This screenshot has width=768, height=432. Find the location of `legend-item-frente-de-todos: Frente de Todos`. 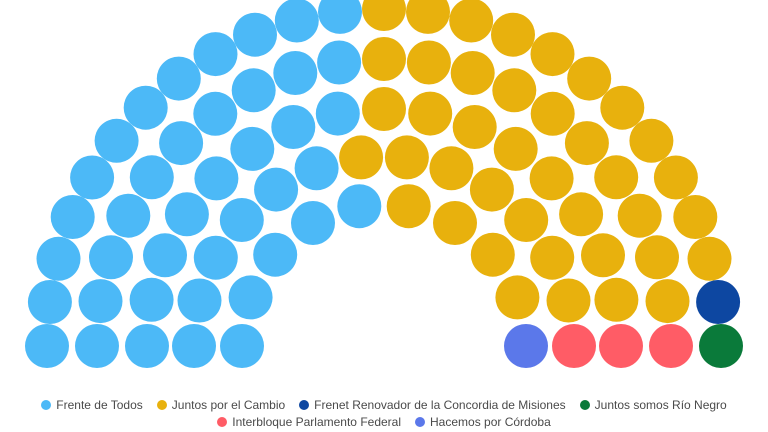

legend-item-frente-de-todos: Frente de Todos is located at coordinates (92, 405).